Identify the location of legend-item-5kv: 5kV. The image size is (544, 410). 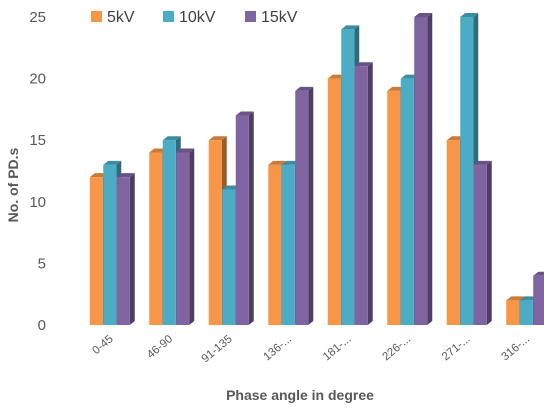
(113, 17).